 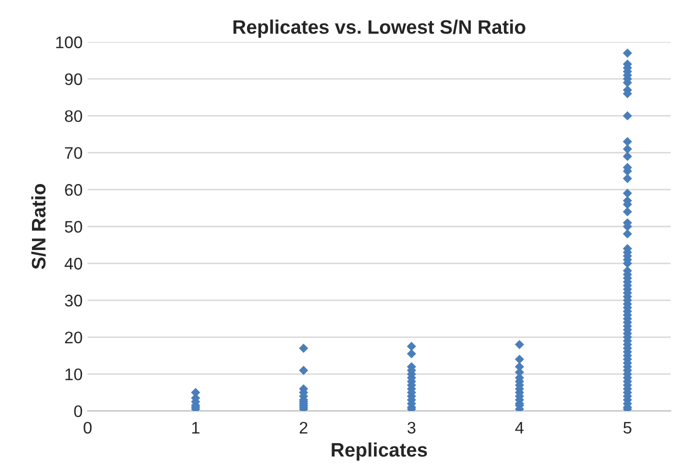 I want to click on x-tick-label: 5, so click(x=627, y=428).